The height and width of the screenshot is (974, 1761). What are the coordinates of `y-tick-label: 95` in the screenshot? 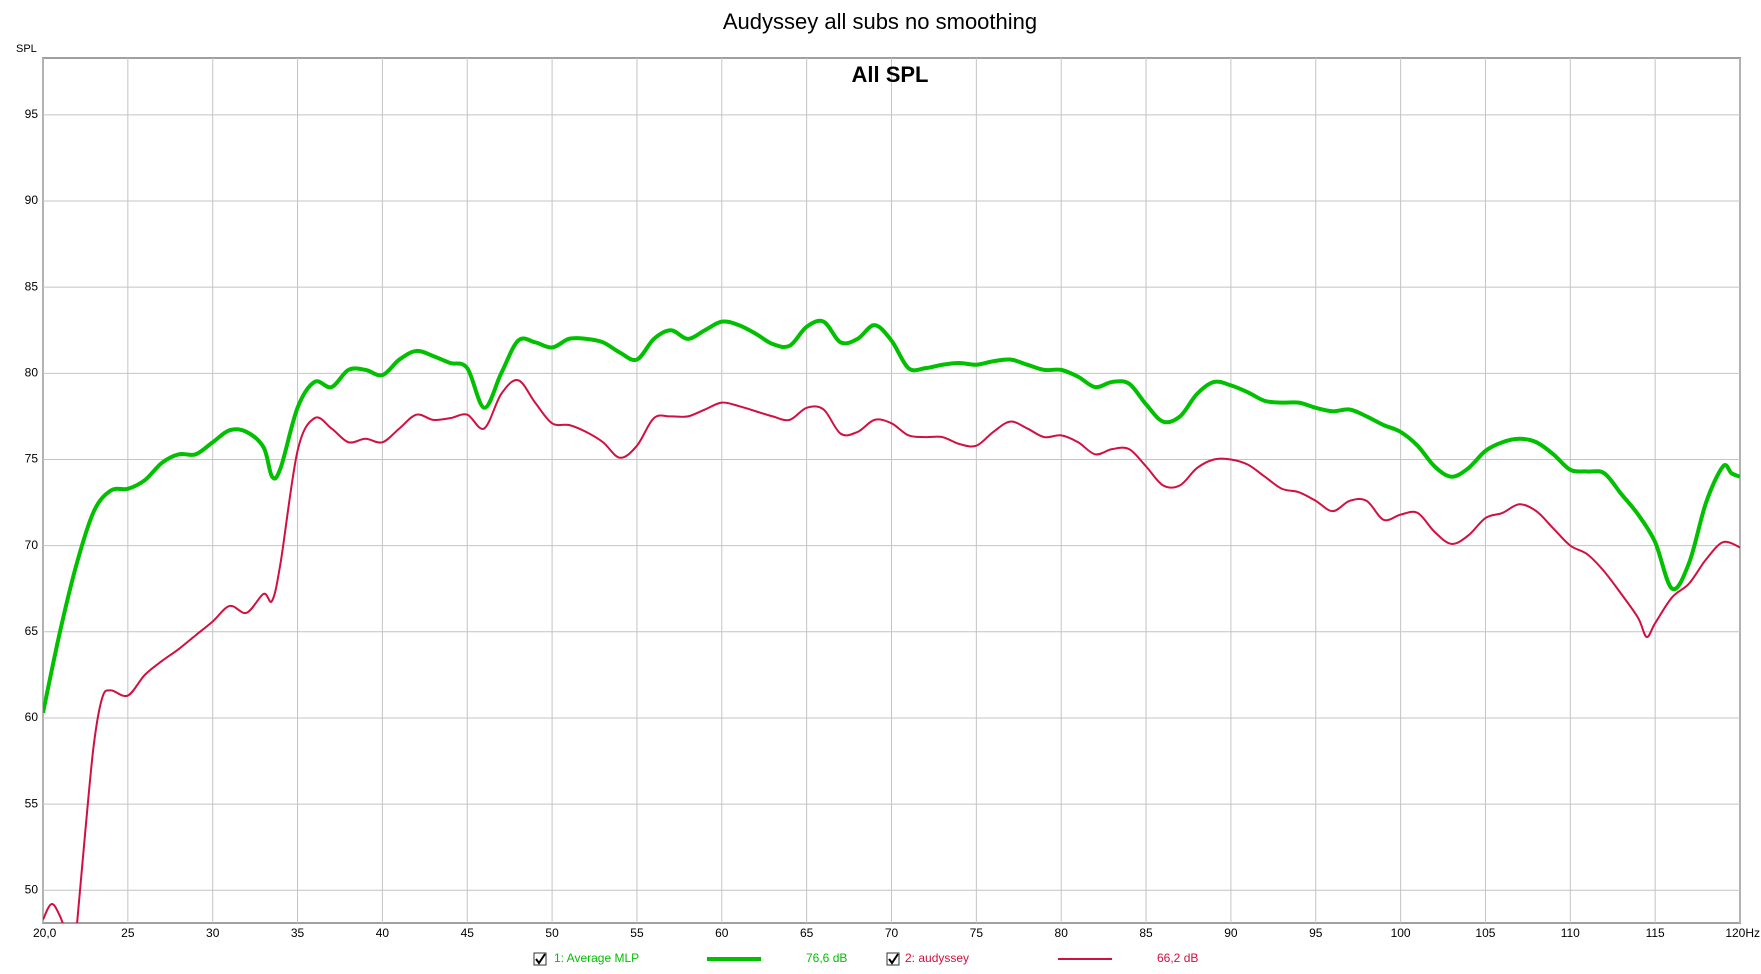 It's located at (32, 114).